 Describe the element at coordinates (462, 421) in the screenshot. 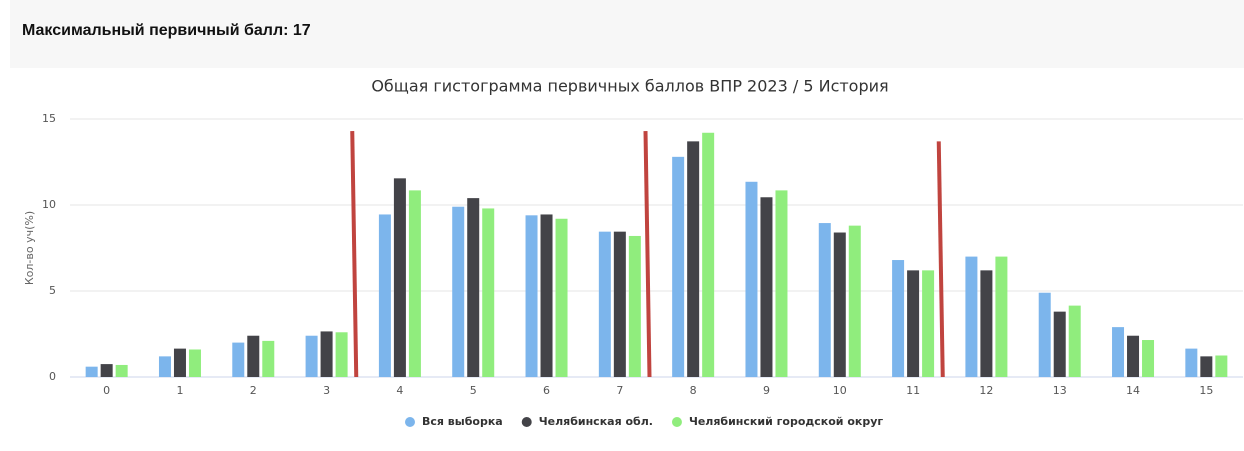

I see `legend-label: Вся выборка` at that location.